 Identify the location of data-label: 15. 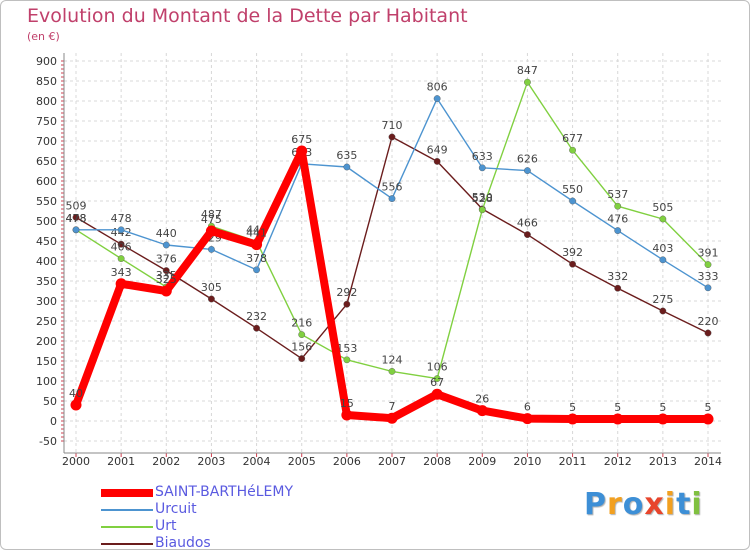
(347, 403).